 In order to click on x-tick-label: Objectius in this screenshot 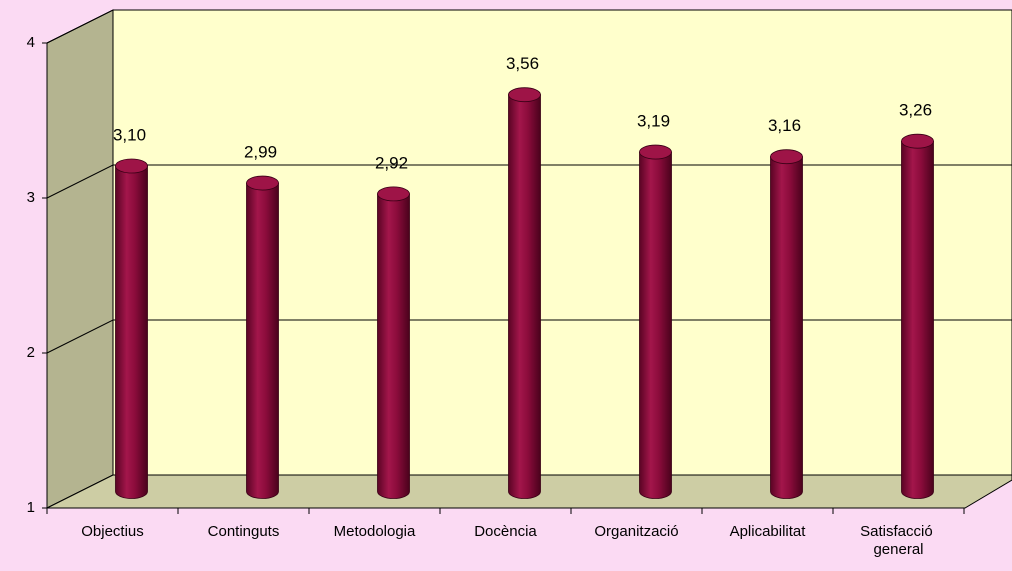, I will do `click(112, 531)`.